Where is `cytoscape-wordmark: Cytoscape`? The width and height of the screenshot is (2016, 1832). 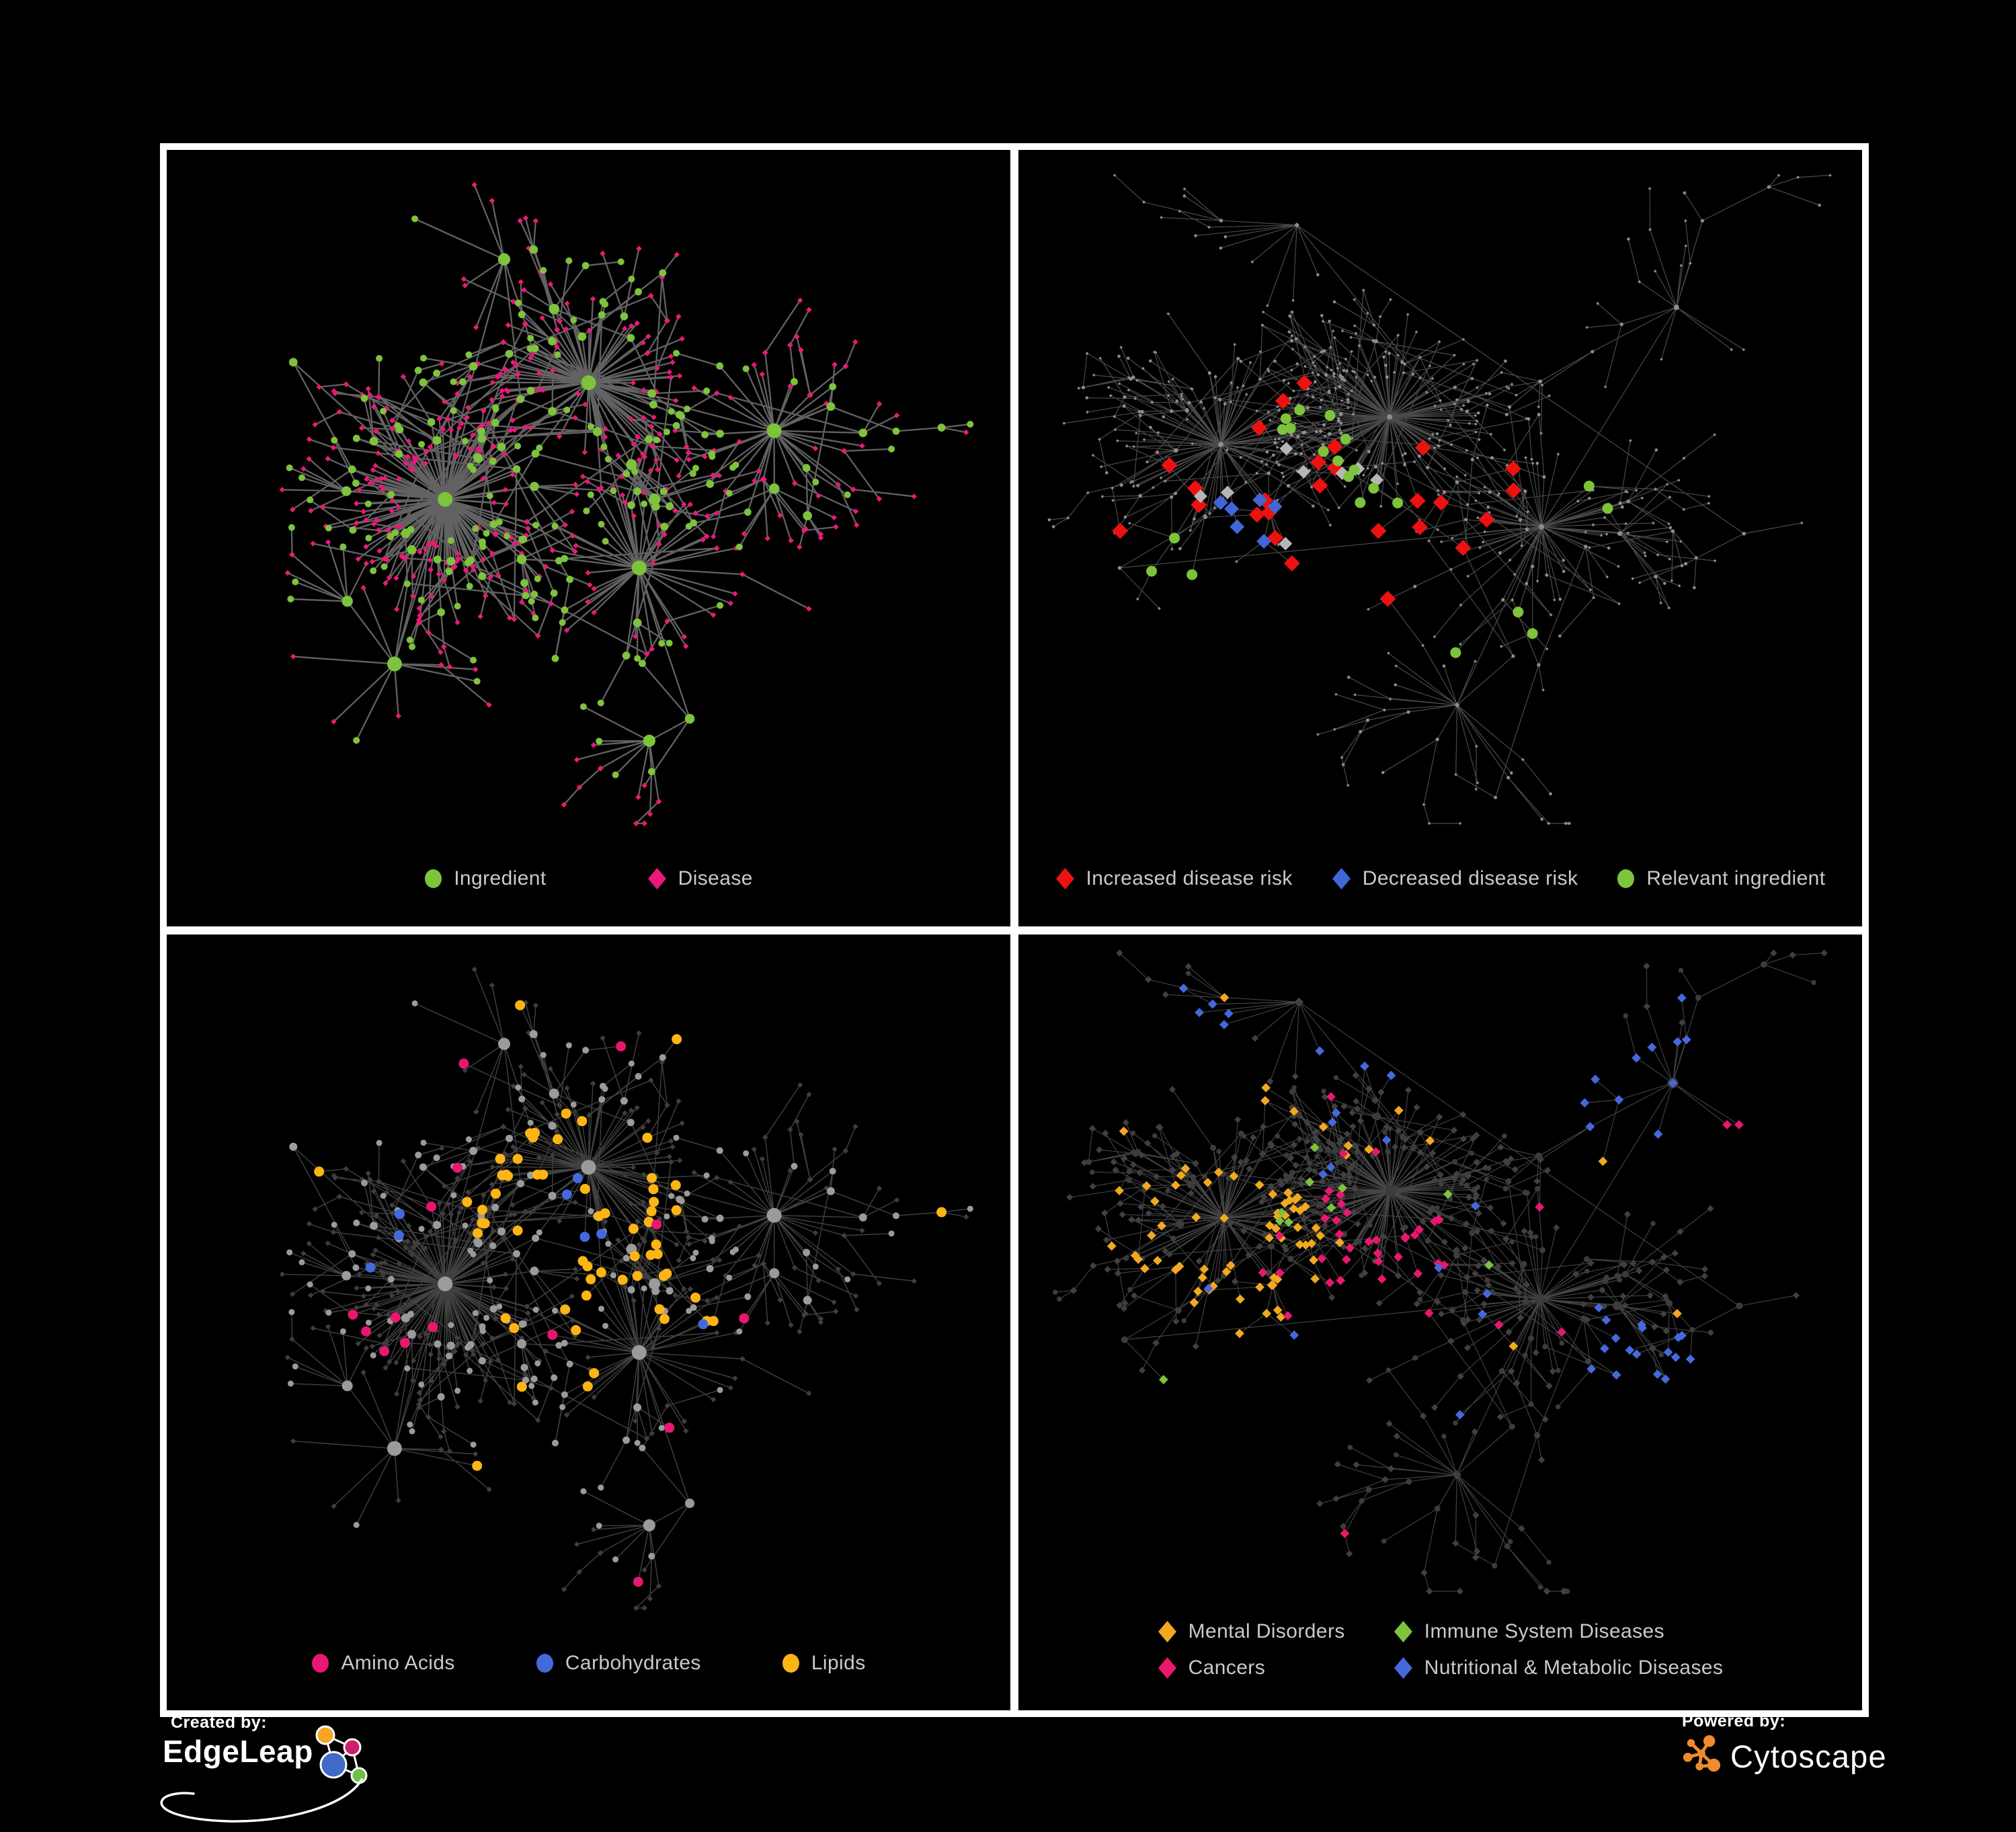
cytoscape-wordmark: Cytoscape is located at coordinates (1808, 1756).